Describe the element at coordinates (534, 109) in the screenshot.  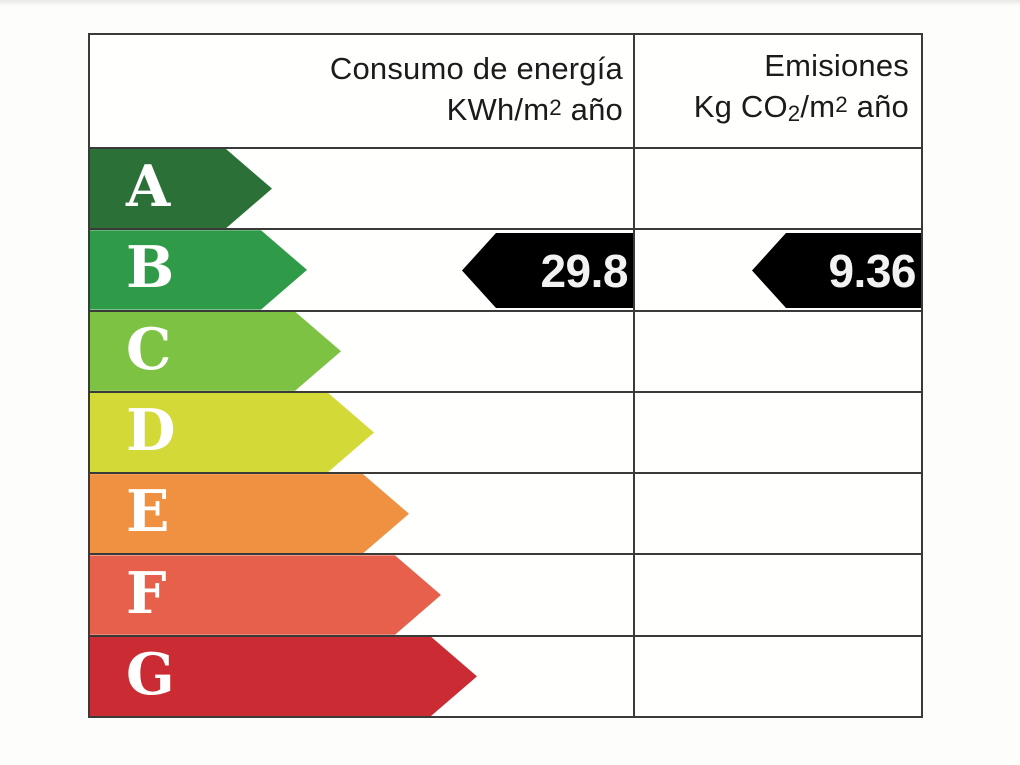
I see `consumption-header-line2: KWh/m2 año` at that location.